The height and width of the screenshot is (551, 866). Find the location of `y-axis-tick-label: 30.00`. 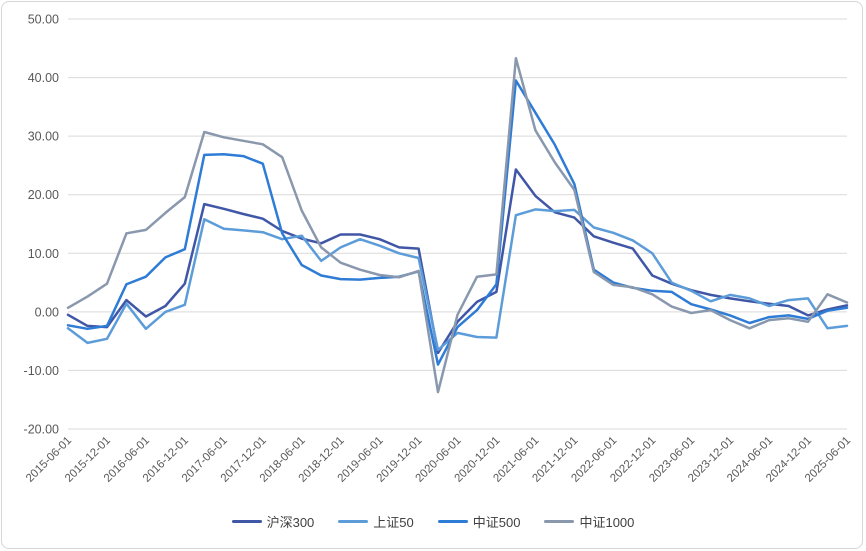

y-axis-tick-label: 30.00 is located at coordinates (43, 137).